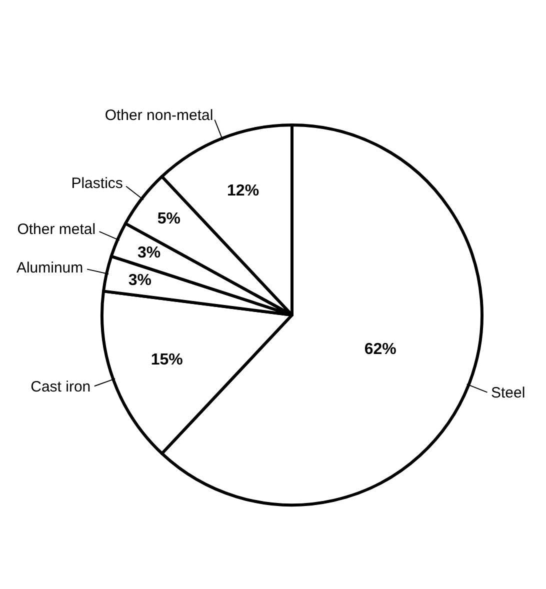  What do you see at coordinates (159, 115) in the screenshot?
I see `slice-label: Other non-metal` at bounding box center [159, 115].